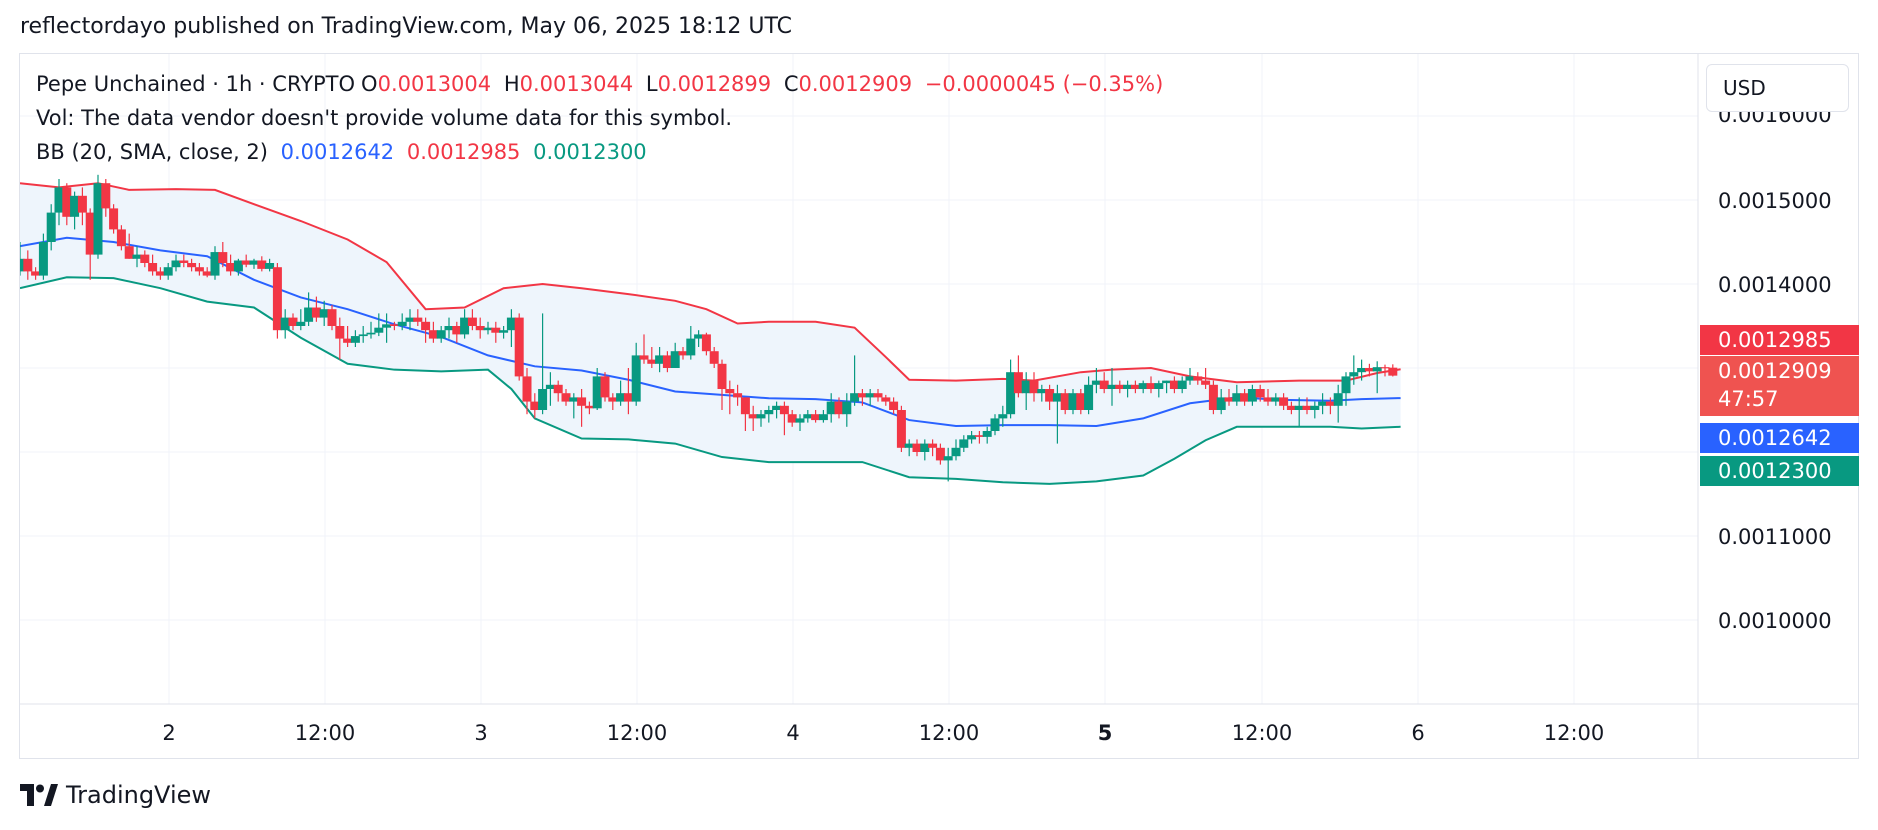 Image resolution: width=1878 pixels, height=830 pixels. What do you see at coordinates (152, 152) in the screenshot?
I see `legend-bb-label: BB (20, SMA, close, 2)` at bounding box center [152, 152].